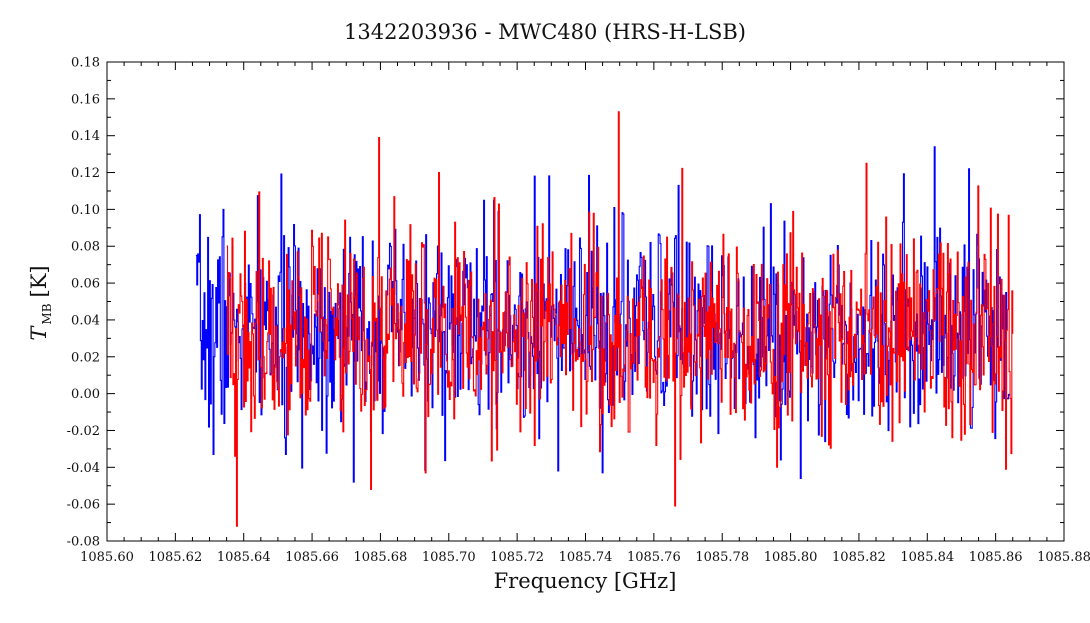 Image resolution: width=1090 pixels, height=623 pixels. Describe the element at coordinates (85, 63) in the screenshot. I see `y-tick-label: 0.18` at that location.